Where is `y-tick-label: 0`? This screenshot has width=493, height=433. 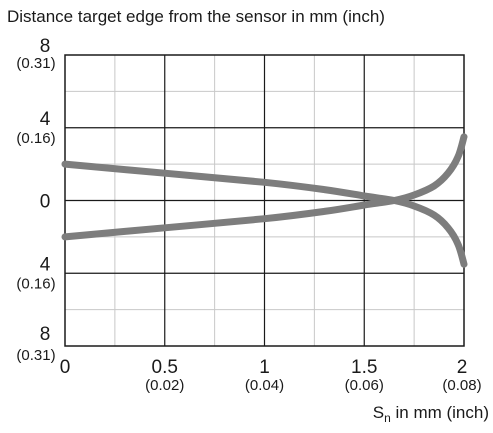 y-tick-label: 0 is located at coordinates (45, 202).